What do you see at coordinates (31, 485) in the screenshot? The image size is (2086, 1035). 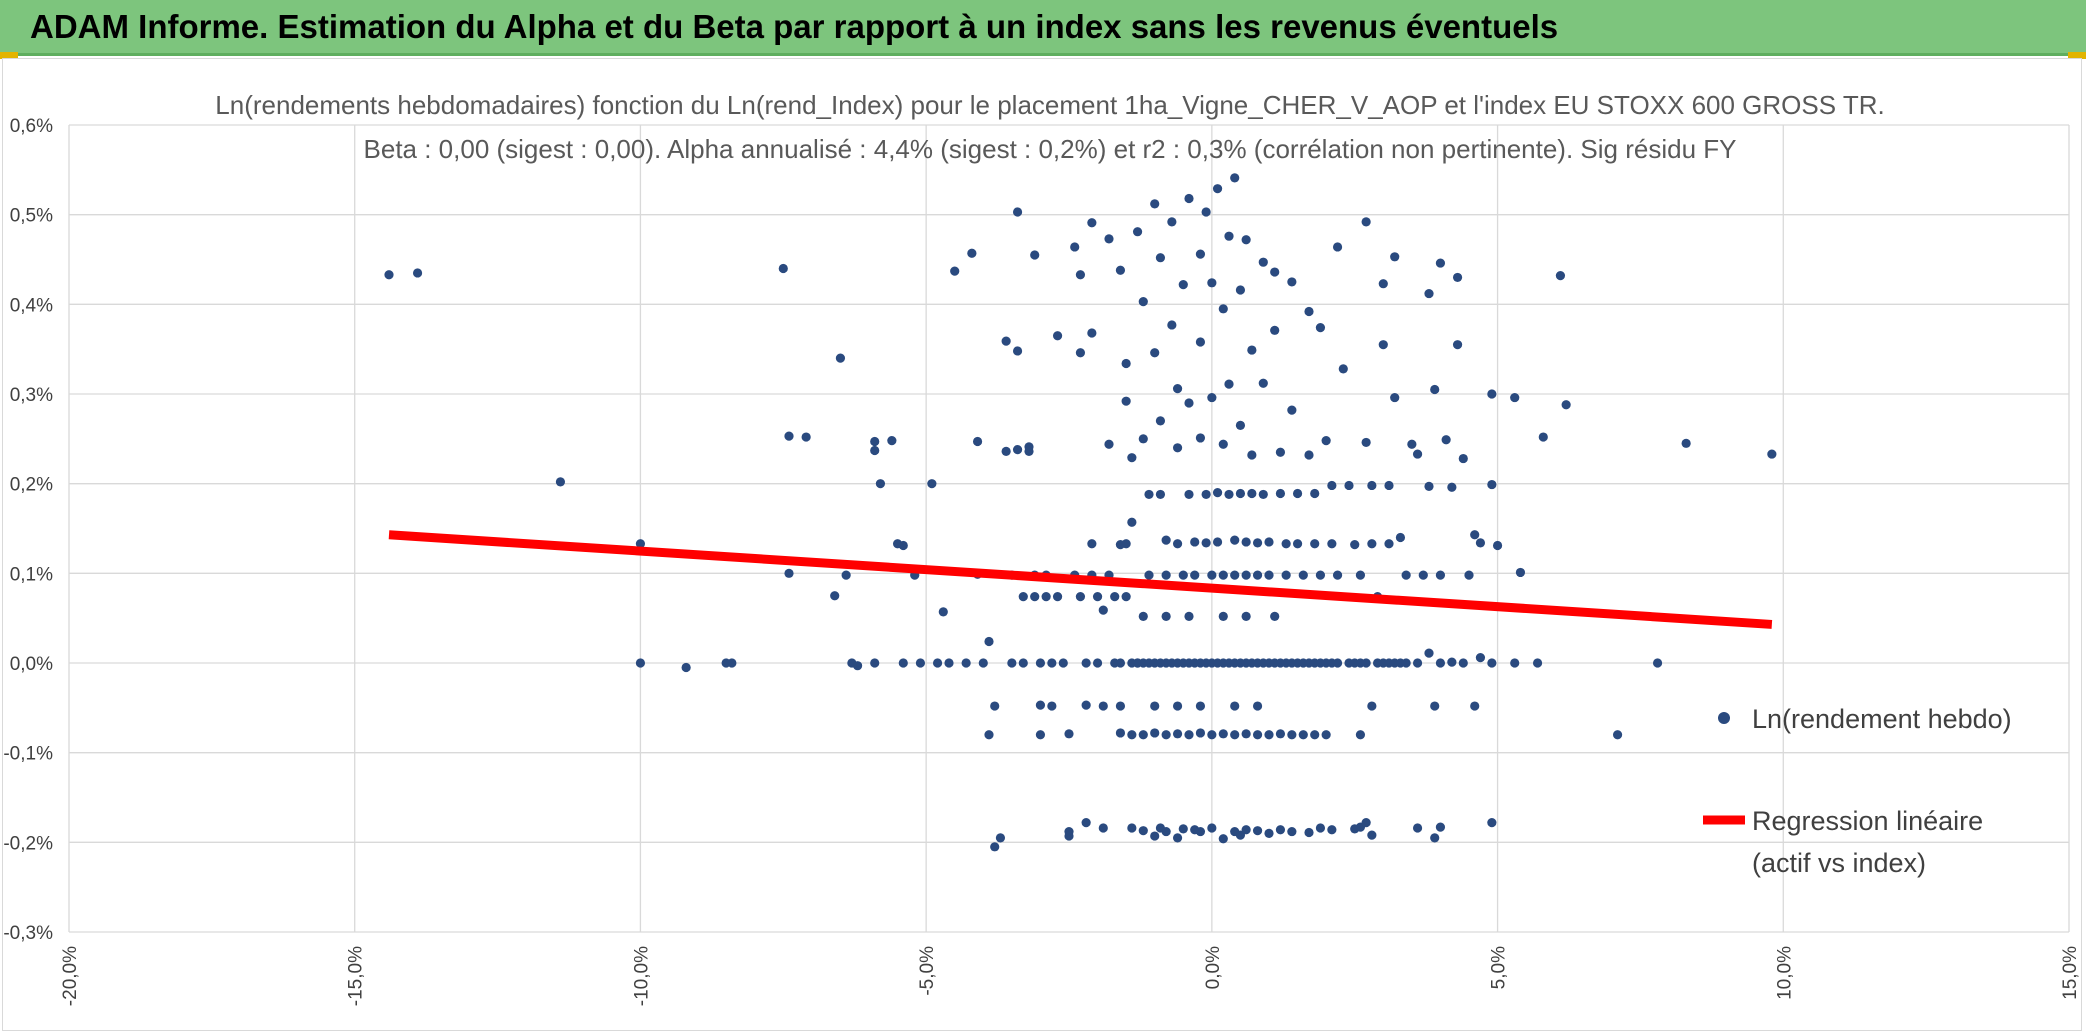 I see `y-tick-label: 0,2%` at bounding box center [31, 485].